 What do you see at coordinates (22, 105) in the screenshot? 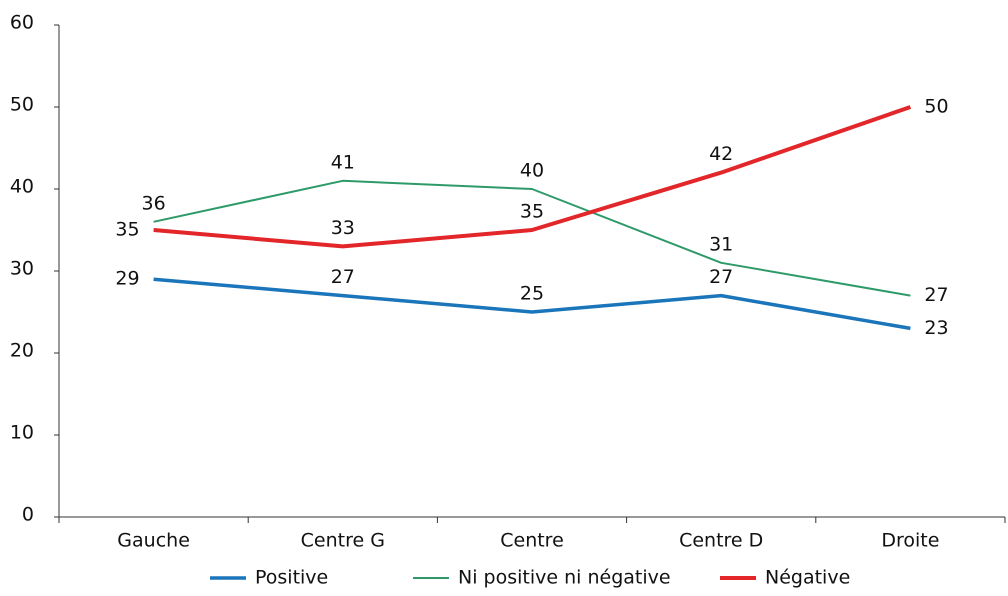
I see `y-tick-label: 50` at bounding box center [22, 105].